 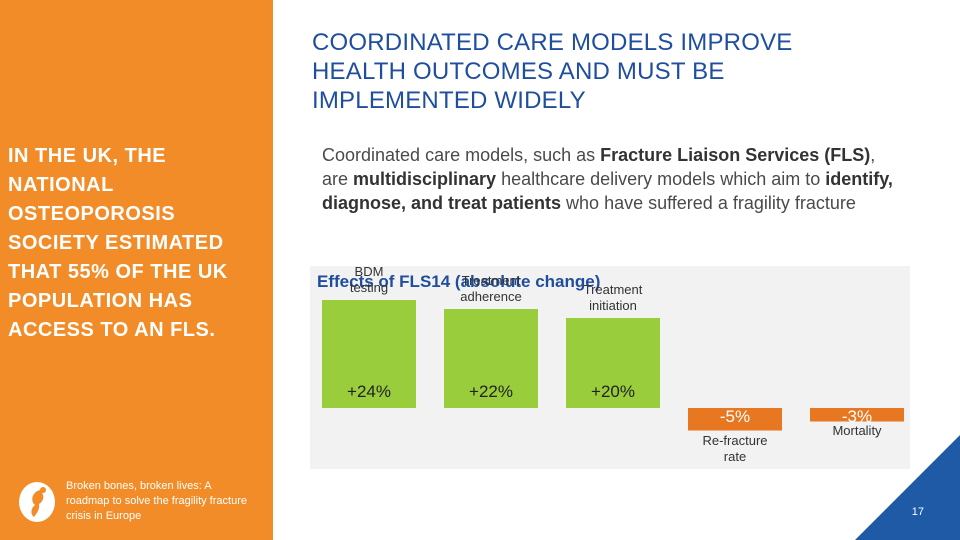 I want to click on value-label-3: -5%, so click(x=735, y=416).